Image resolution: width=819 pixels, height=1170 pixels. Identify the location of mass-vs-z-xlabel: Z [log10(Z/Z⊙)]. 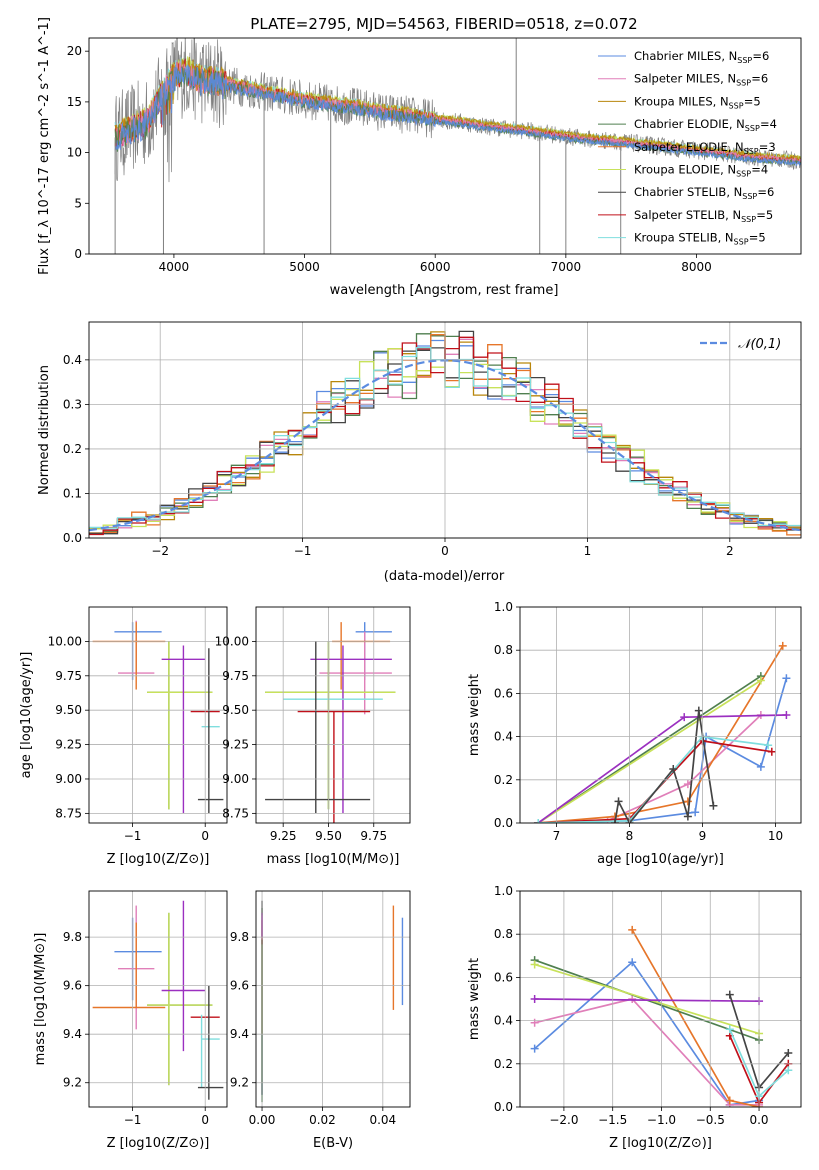
(158, 1143).